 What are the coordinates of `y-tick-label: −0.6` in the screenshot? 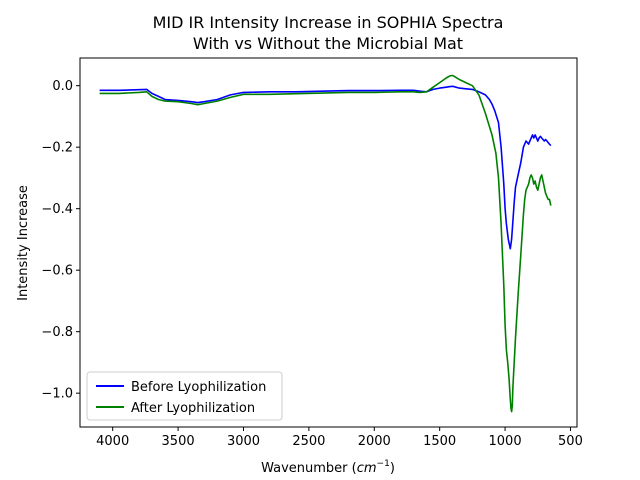 It's located at (57, 271).